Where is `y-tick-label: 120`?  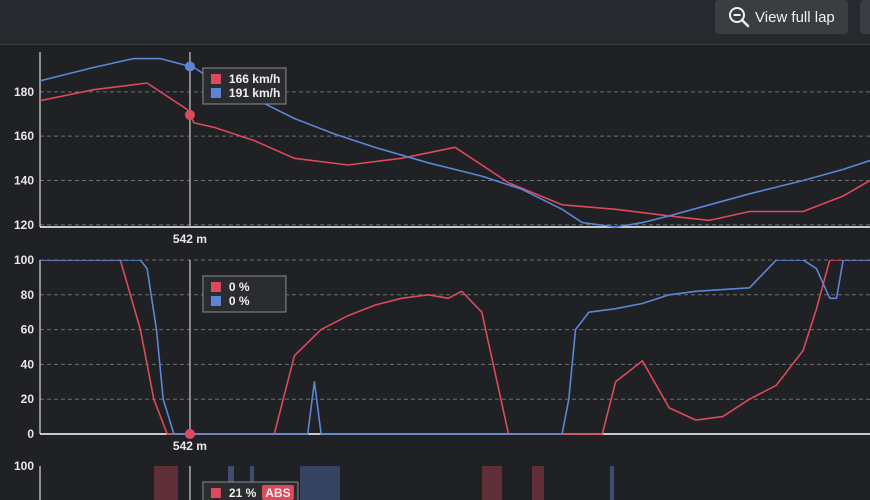
y-tick-label: 120 is located at coordinates (24, 225).